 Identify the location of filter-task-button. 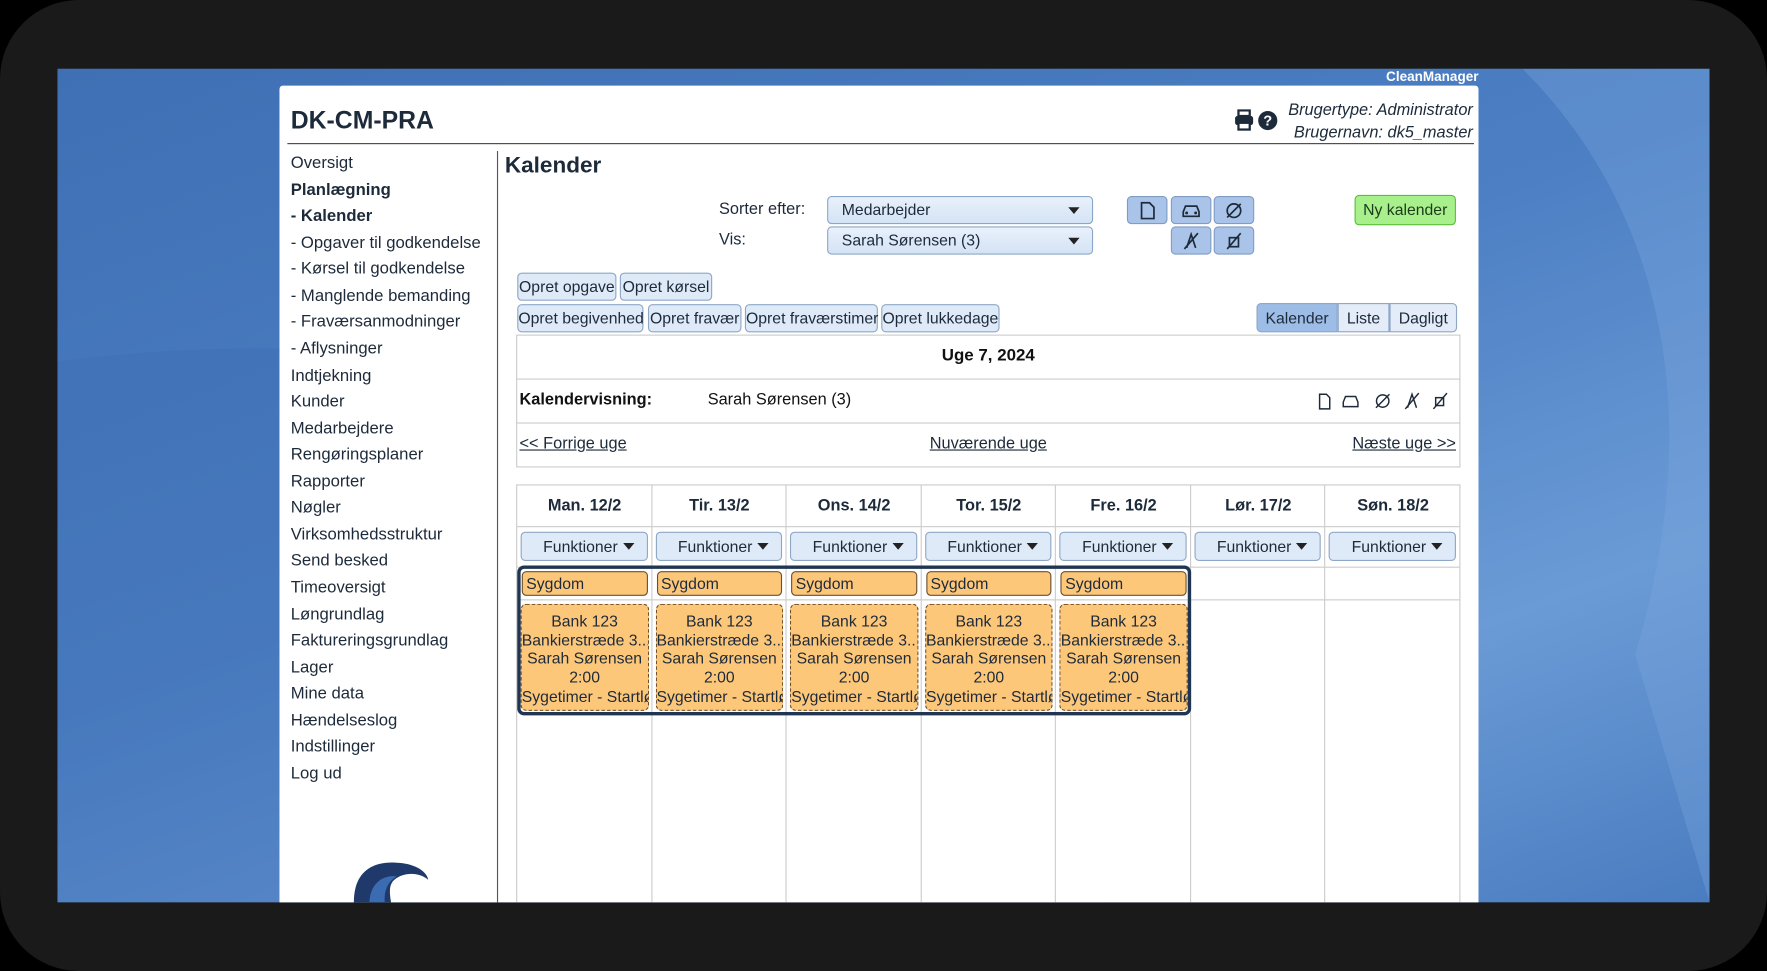
(1147, 210).